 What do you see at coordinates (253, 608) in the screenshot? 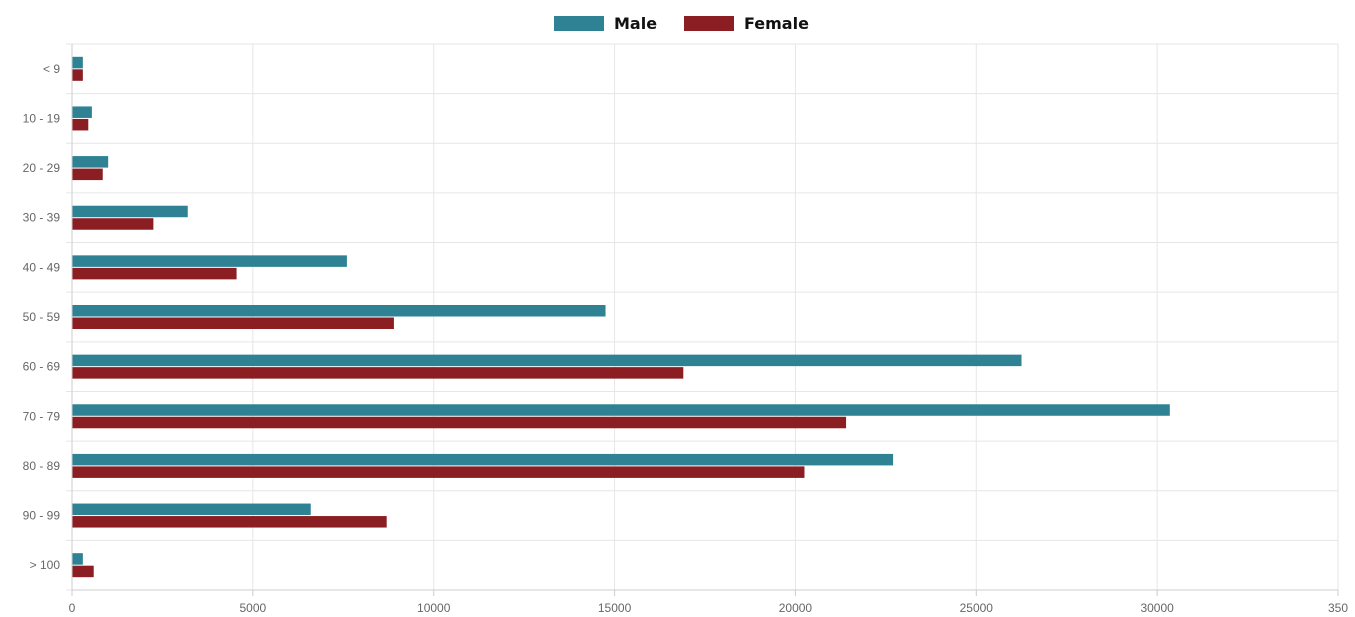
I see `x-tick-label: 5000` at bounding box center [253, 608].